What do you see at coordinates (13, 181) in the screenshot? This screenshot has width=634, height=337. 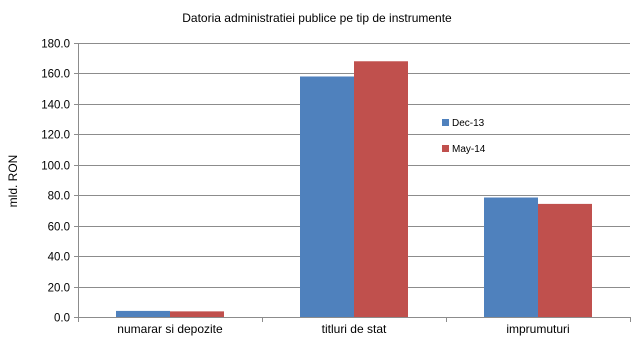 I see `y-axis-label: mld. RON` at bounding box center [13, 181].